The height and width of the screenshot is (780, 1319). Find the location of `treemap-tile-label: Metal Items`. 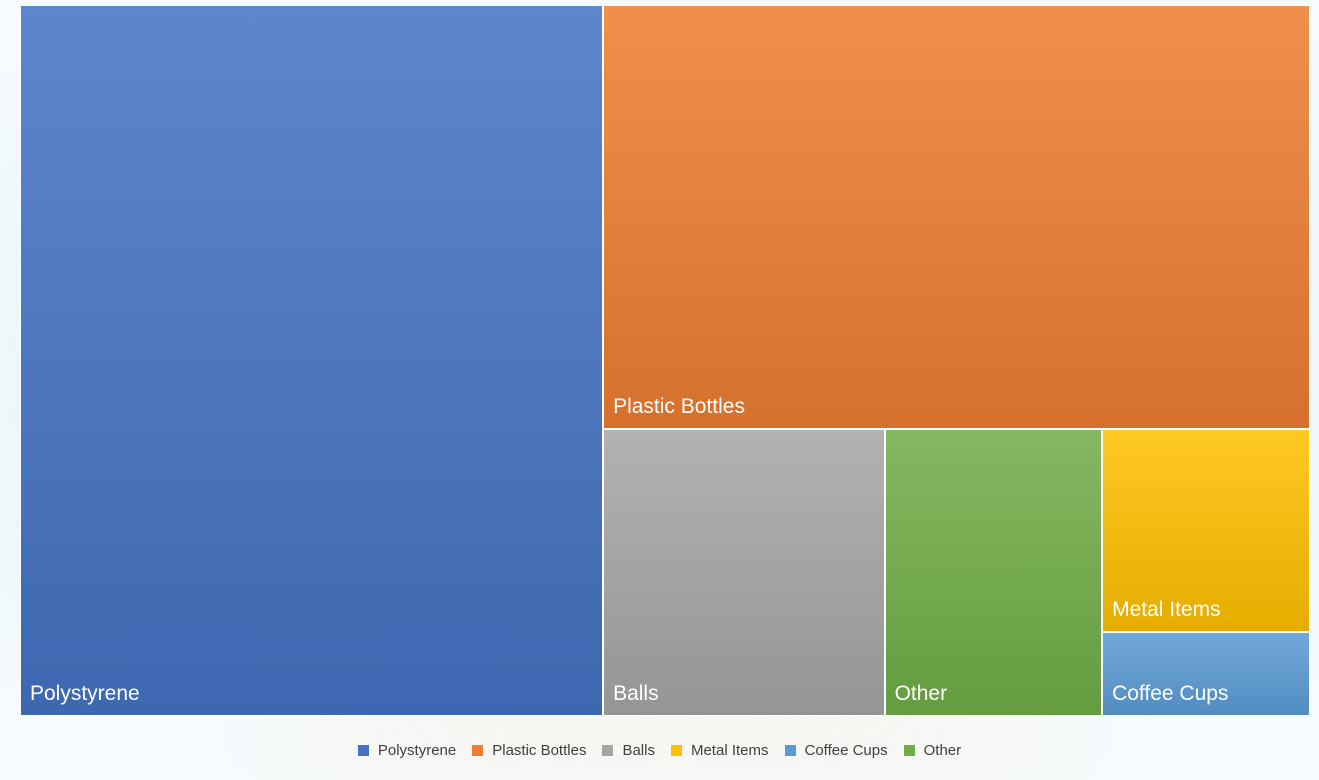

treemap-tile-label: Metal Items is located at coordinates (1166, 610).